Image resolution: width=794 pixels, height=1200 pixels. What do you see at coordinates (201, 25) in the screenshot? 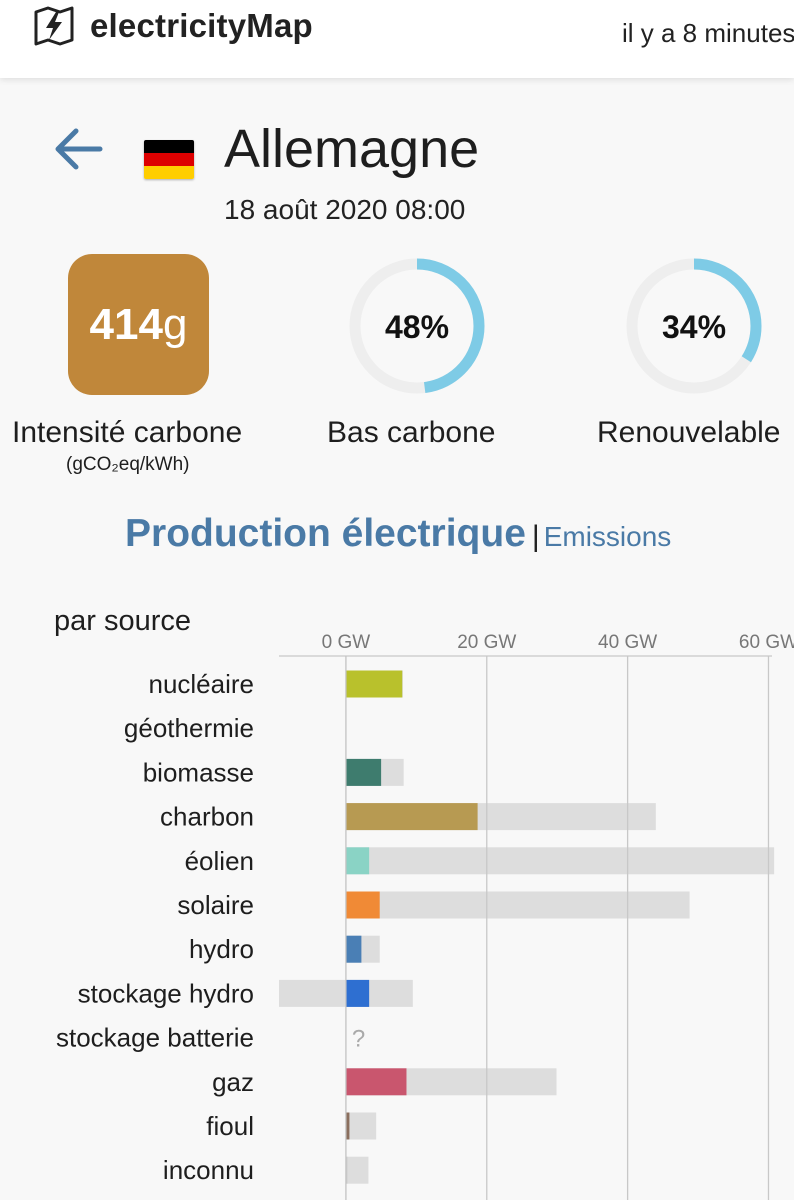
I see `app-name: electricityMap` at bounding box center [201, 25].